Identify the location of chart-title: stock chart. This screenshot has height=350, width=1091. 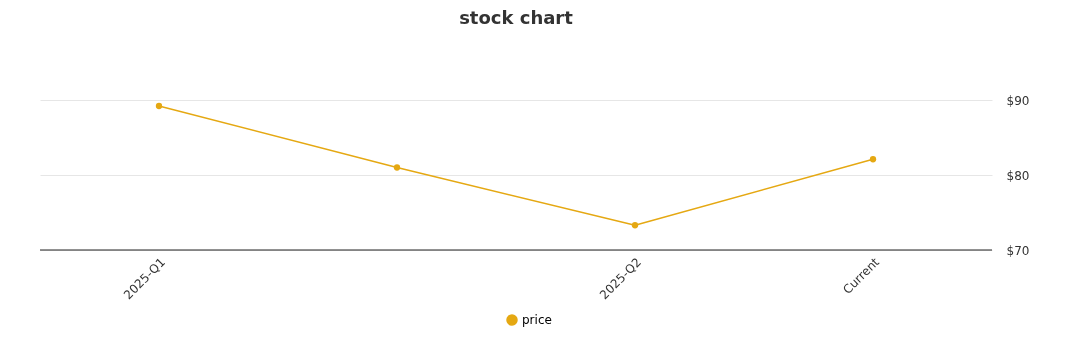
(516, 17).